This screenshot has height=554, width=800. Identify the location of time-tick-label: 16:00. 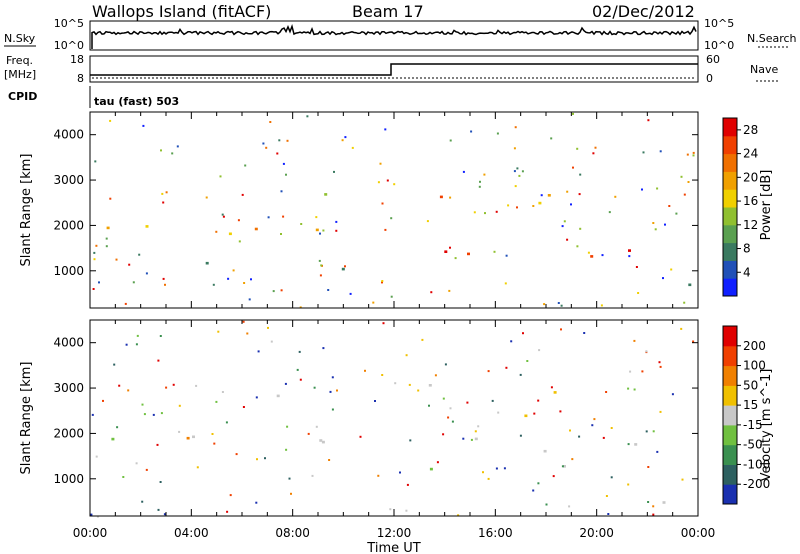
(495, 533).